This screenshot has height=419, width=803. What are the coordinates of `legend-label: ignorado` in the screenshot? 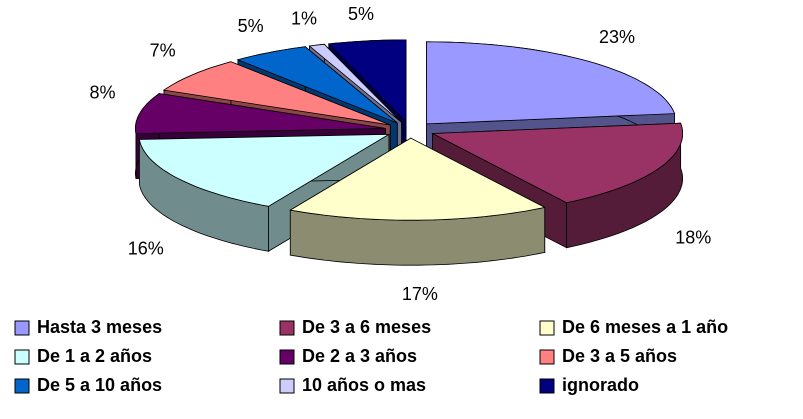 It's located at (600, 385).